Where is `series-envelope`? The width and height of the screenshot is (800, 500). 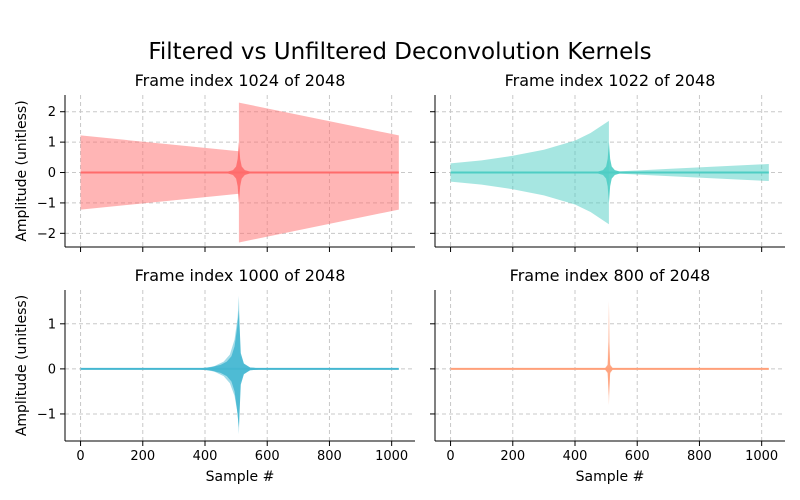
series-envelope is located at coordinates (609, 353).